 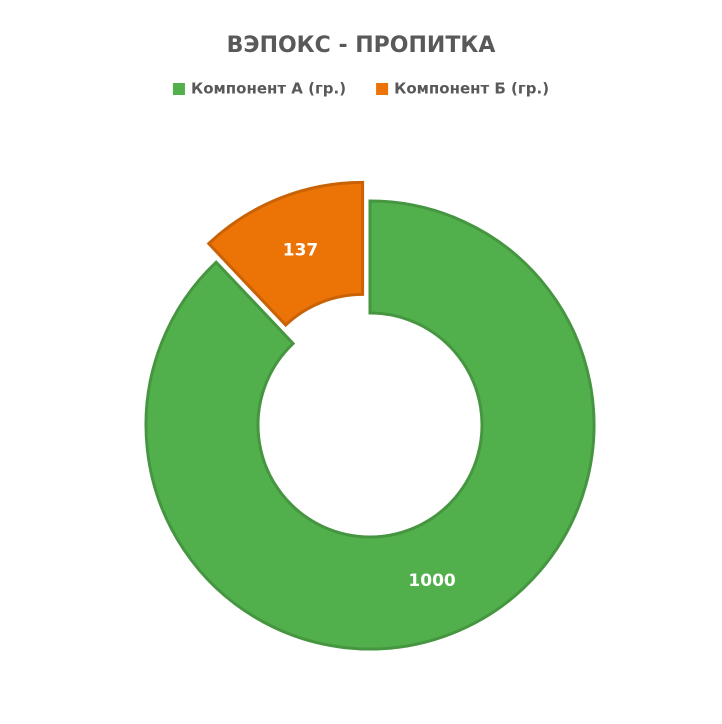 I want to click on data-label: 137, so click(x=301, y=250).